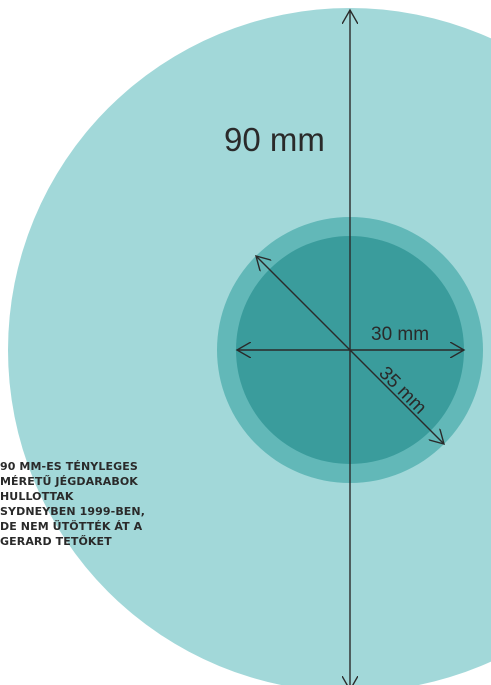  I want to click on caption-line: GERARD TETŐKET, so click(56, 541).